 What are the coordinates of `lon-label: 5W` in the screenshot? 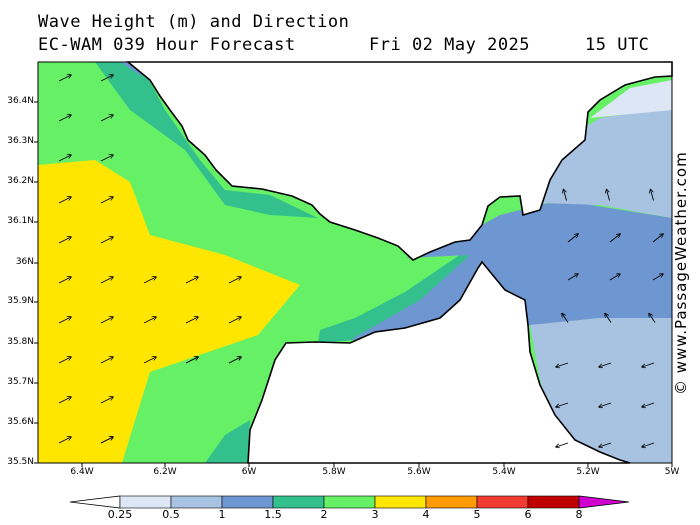 It's located at (672, 472).